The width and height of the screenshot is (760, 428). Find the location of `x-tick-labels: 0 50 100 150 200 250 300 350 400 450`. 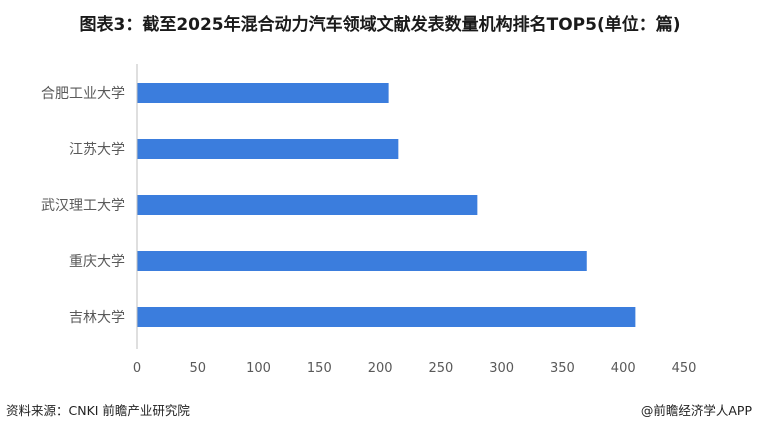

x-tick-labels: 0 50 100 150 200 250 300 350 400 450 is located at coordinates (415, 368).